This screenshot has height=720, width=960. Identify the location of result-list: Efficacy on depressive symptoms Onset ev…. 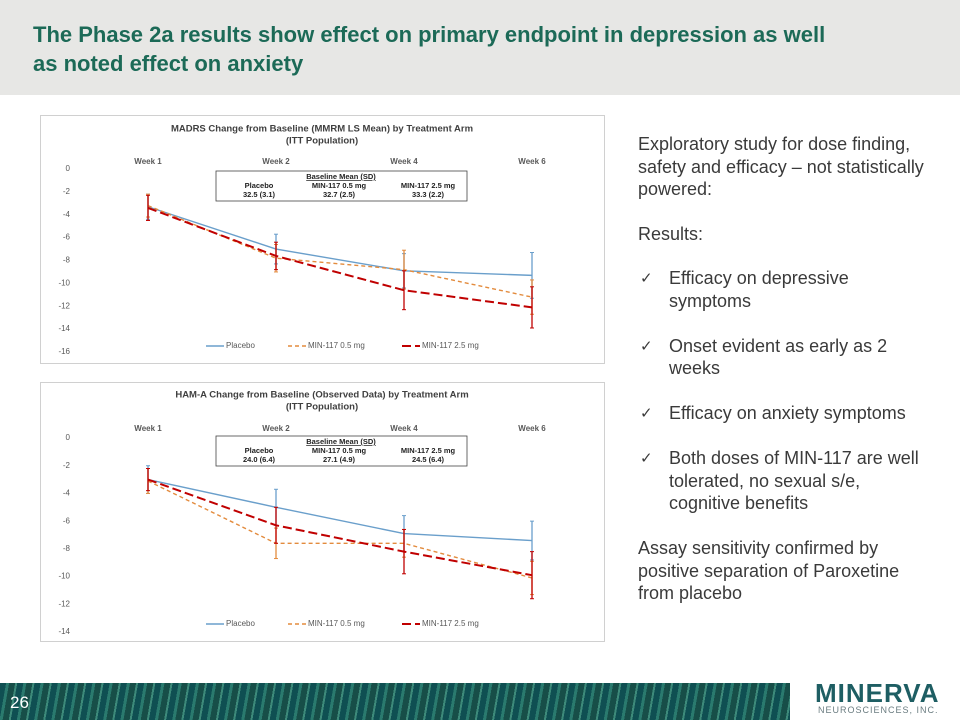
(783, 391).